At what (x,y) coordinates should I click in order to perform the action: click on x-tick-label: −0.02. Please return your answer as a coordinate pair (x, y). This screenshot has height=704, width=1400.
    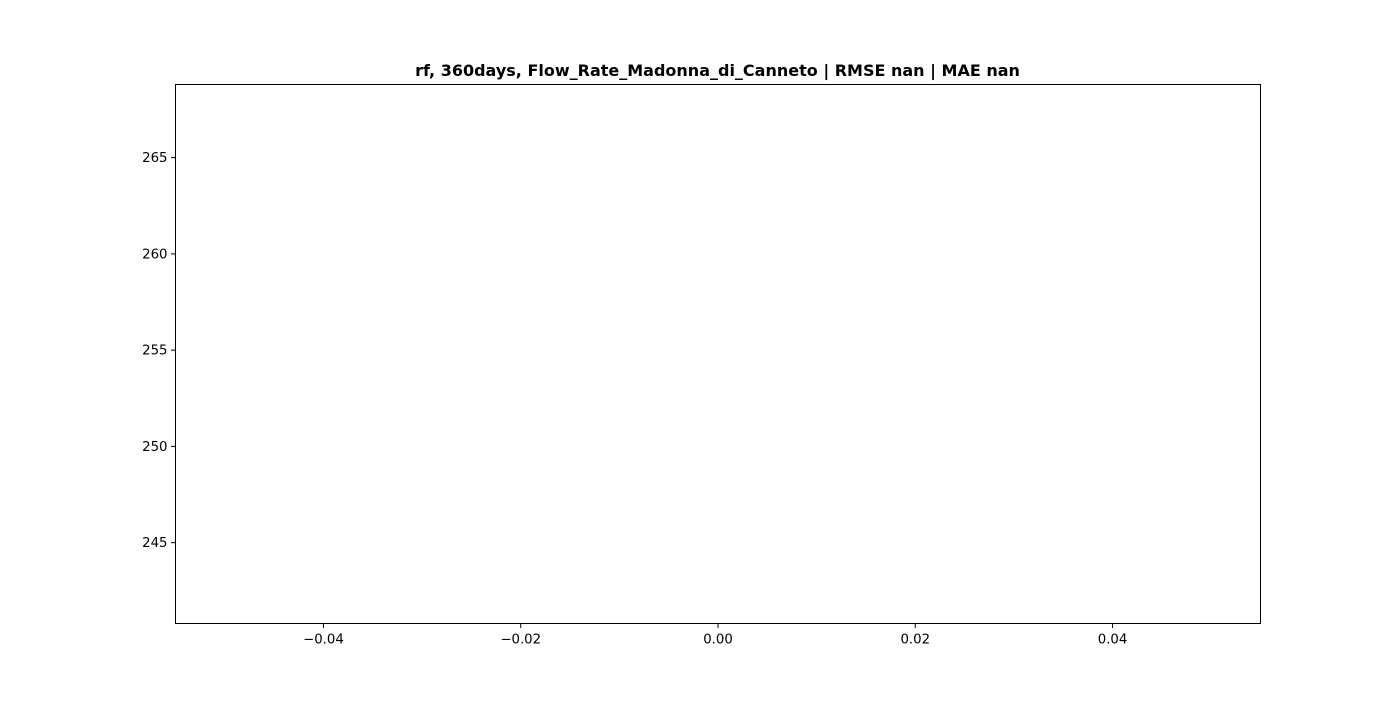
    Looking at the image, I should click on (520, 640).